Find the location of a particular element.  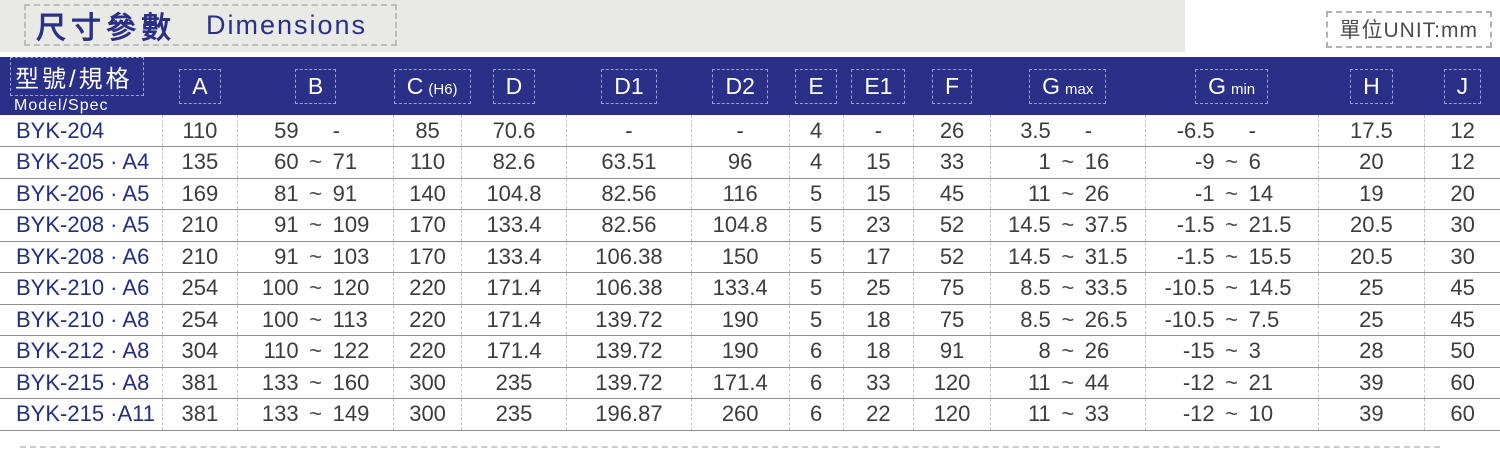

value-cell: -1.5 ~21.5 is located at coordinates (1231, 225).